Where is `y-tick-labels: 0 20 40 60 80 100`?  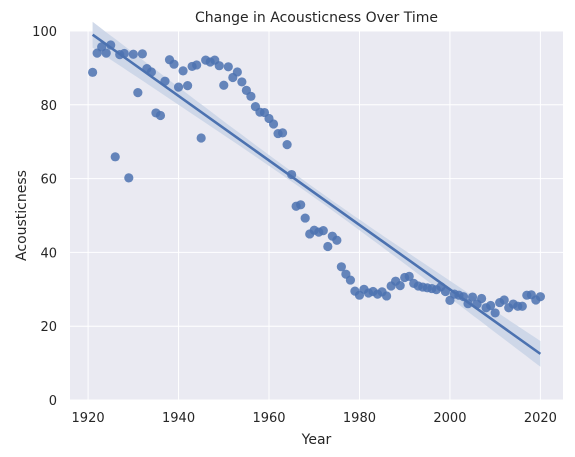
y-tick-labels: 0 20 40 60 80 100 is located at coordinates (44, 217).